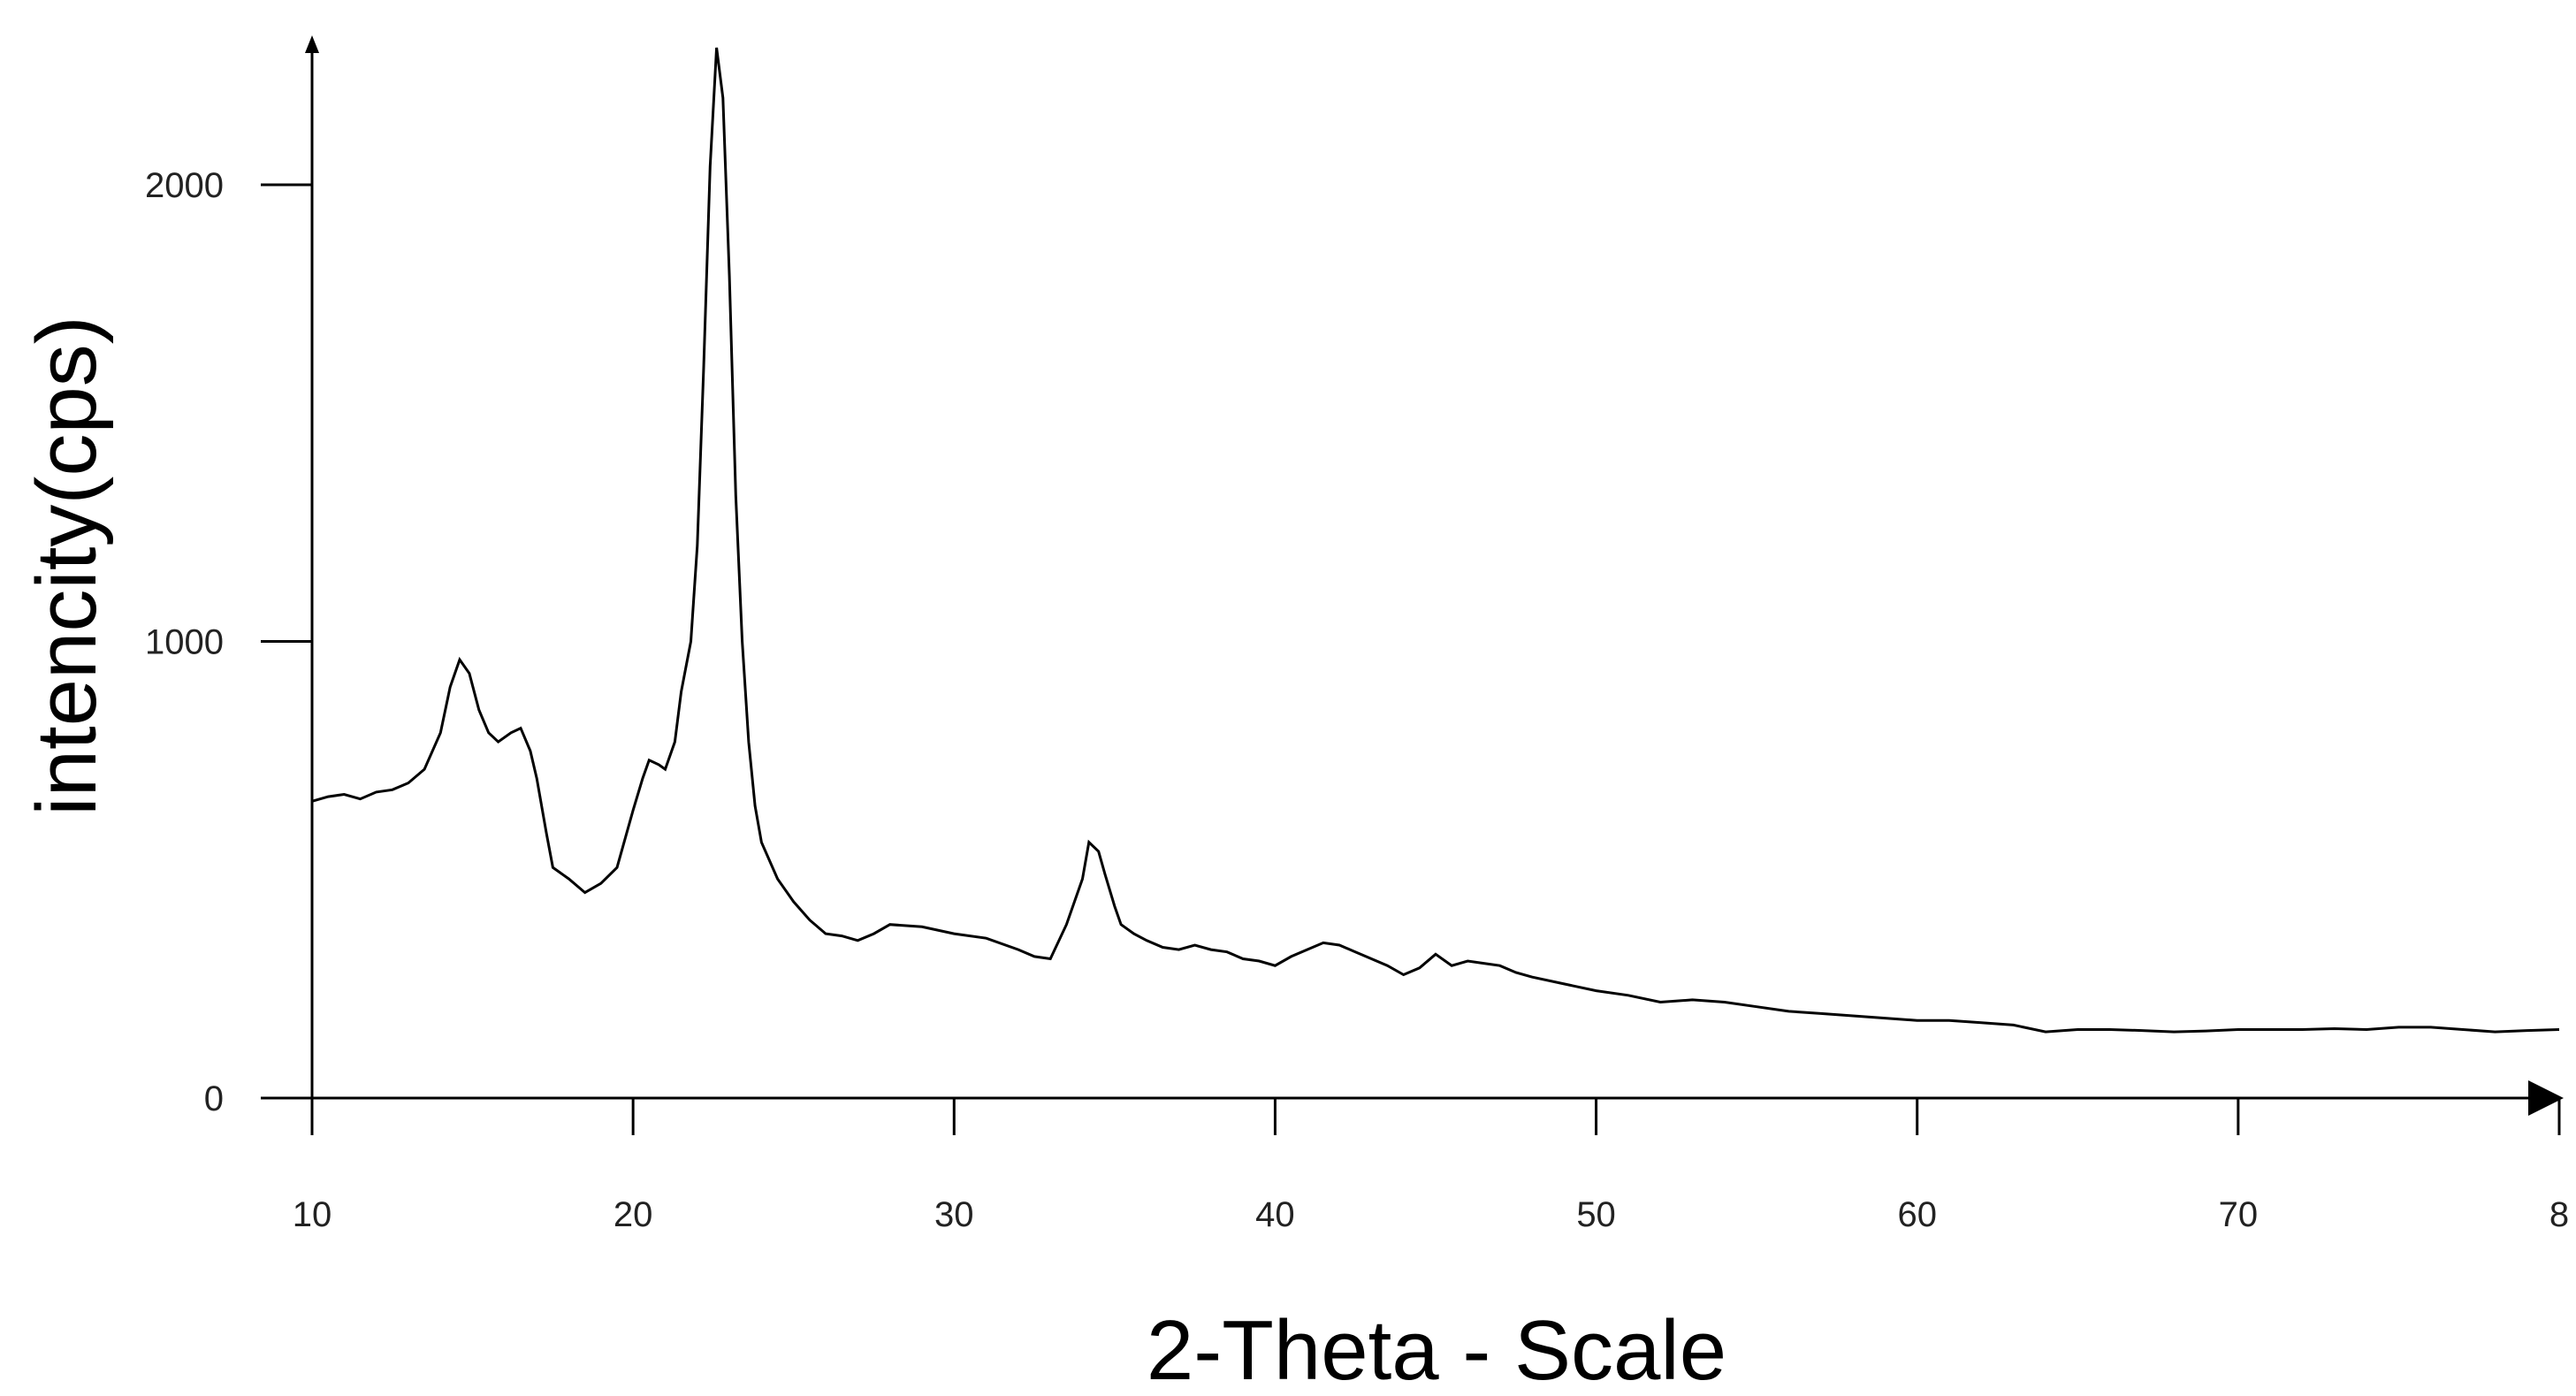 The width and height of the screenshot is (2576, 1396). What do you see at coordinates (2559, 1214) in the screenshot?
I see `x-tick-label: 8` at bounding box center [2559, 1214].